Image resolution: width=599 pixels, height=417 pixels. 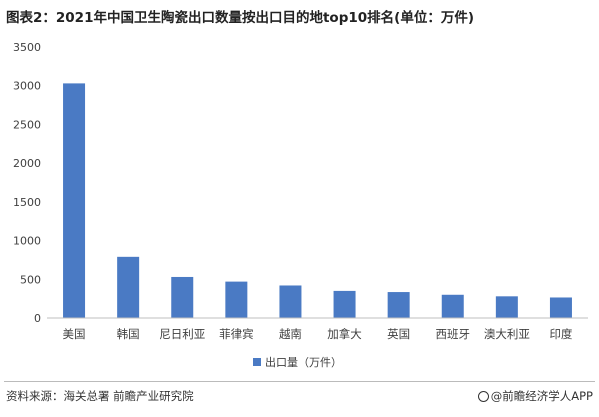 I want to click on brand-credit: @前瞻经济学人APP, so click(x=535, y=396).